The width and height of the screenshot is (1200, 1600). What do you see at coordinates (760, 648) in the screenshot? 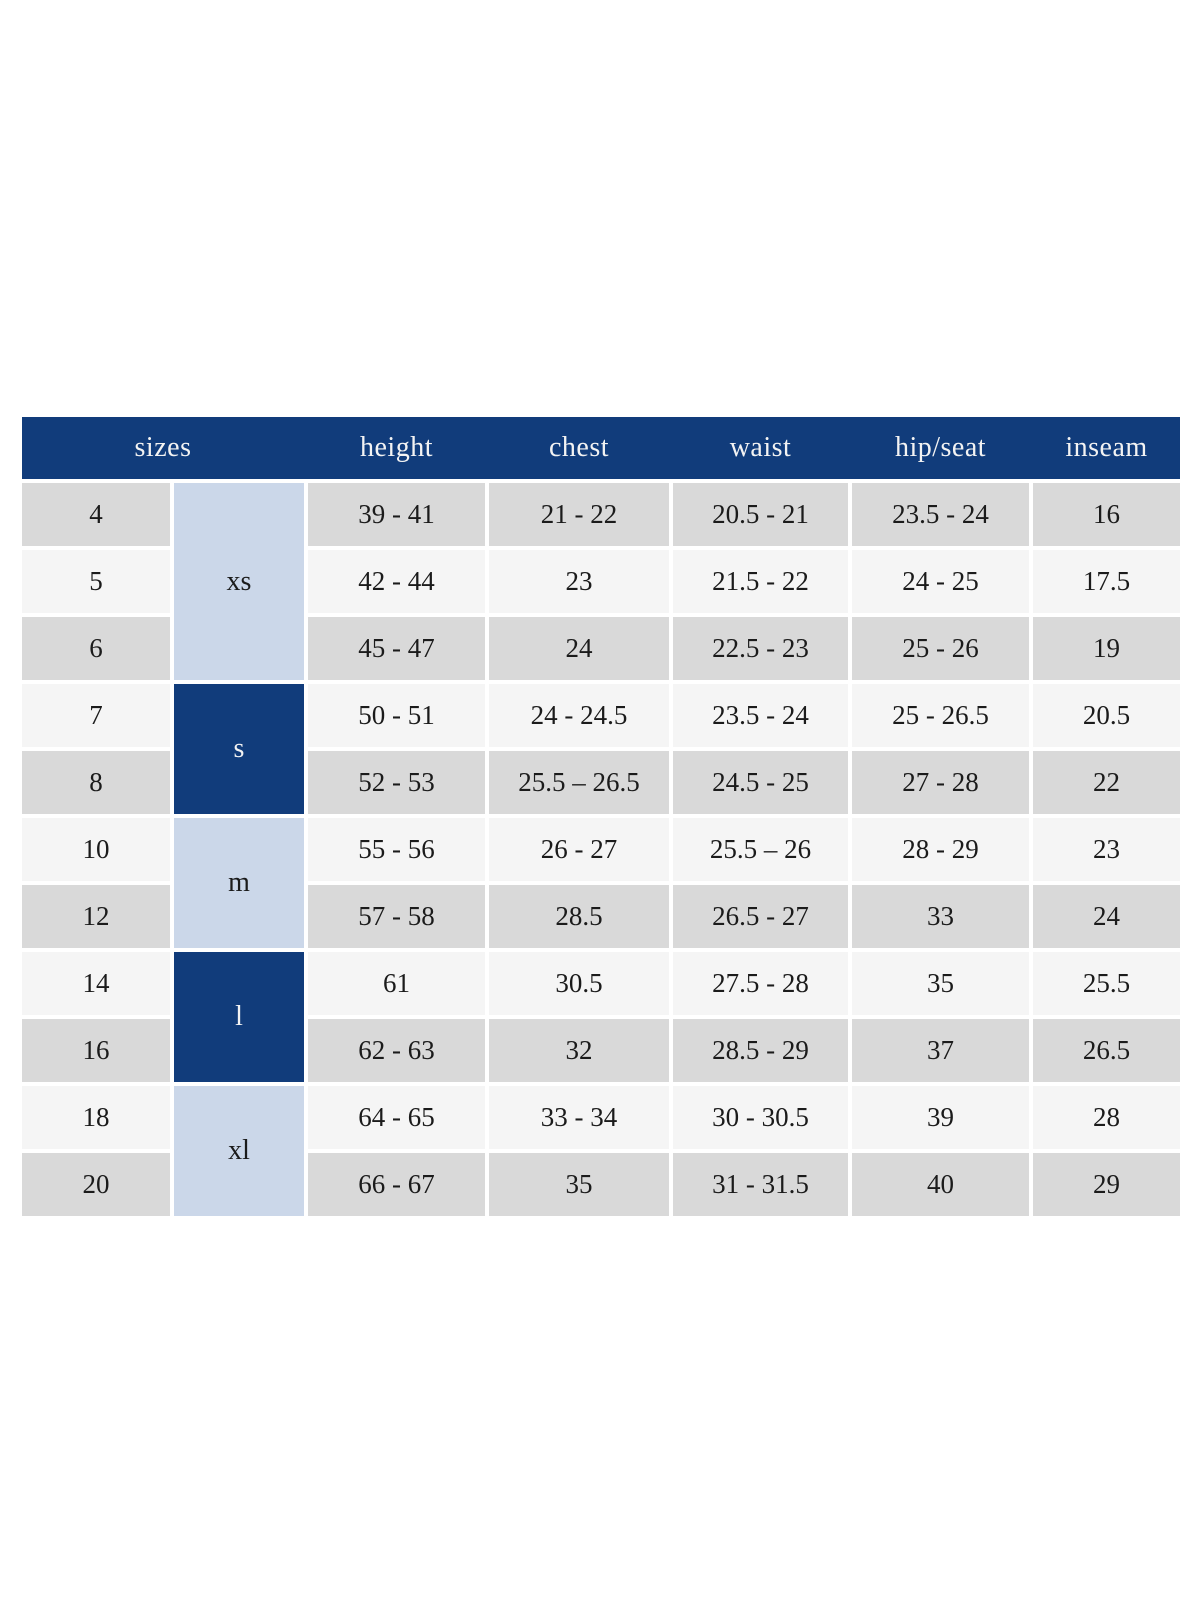
I see `waist-cell: 22.5 - 23` at bounding box center [760, 648].